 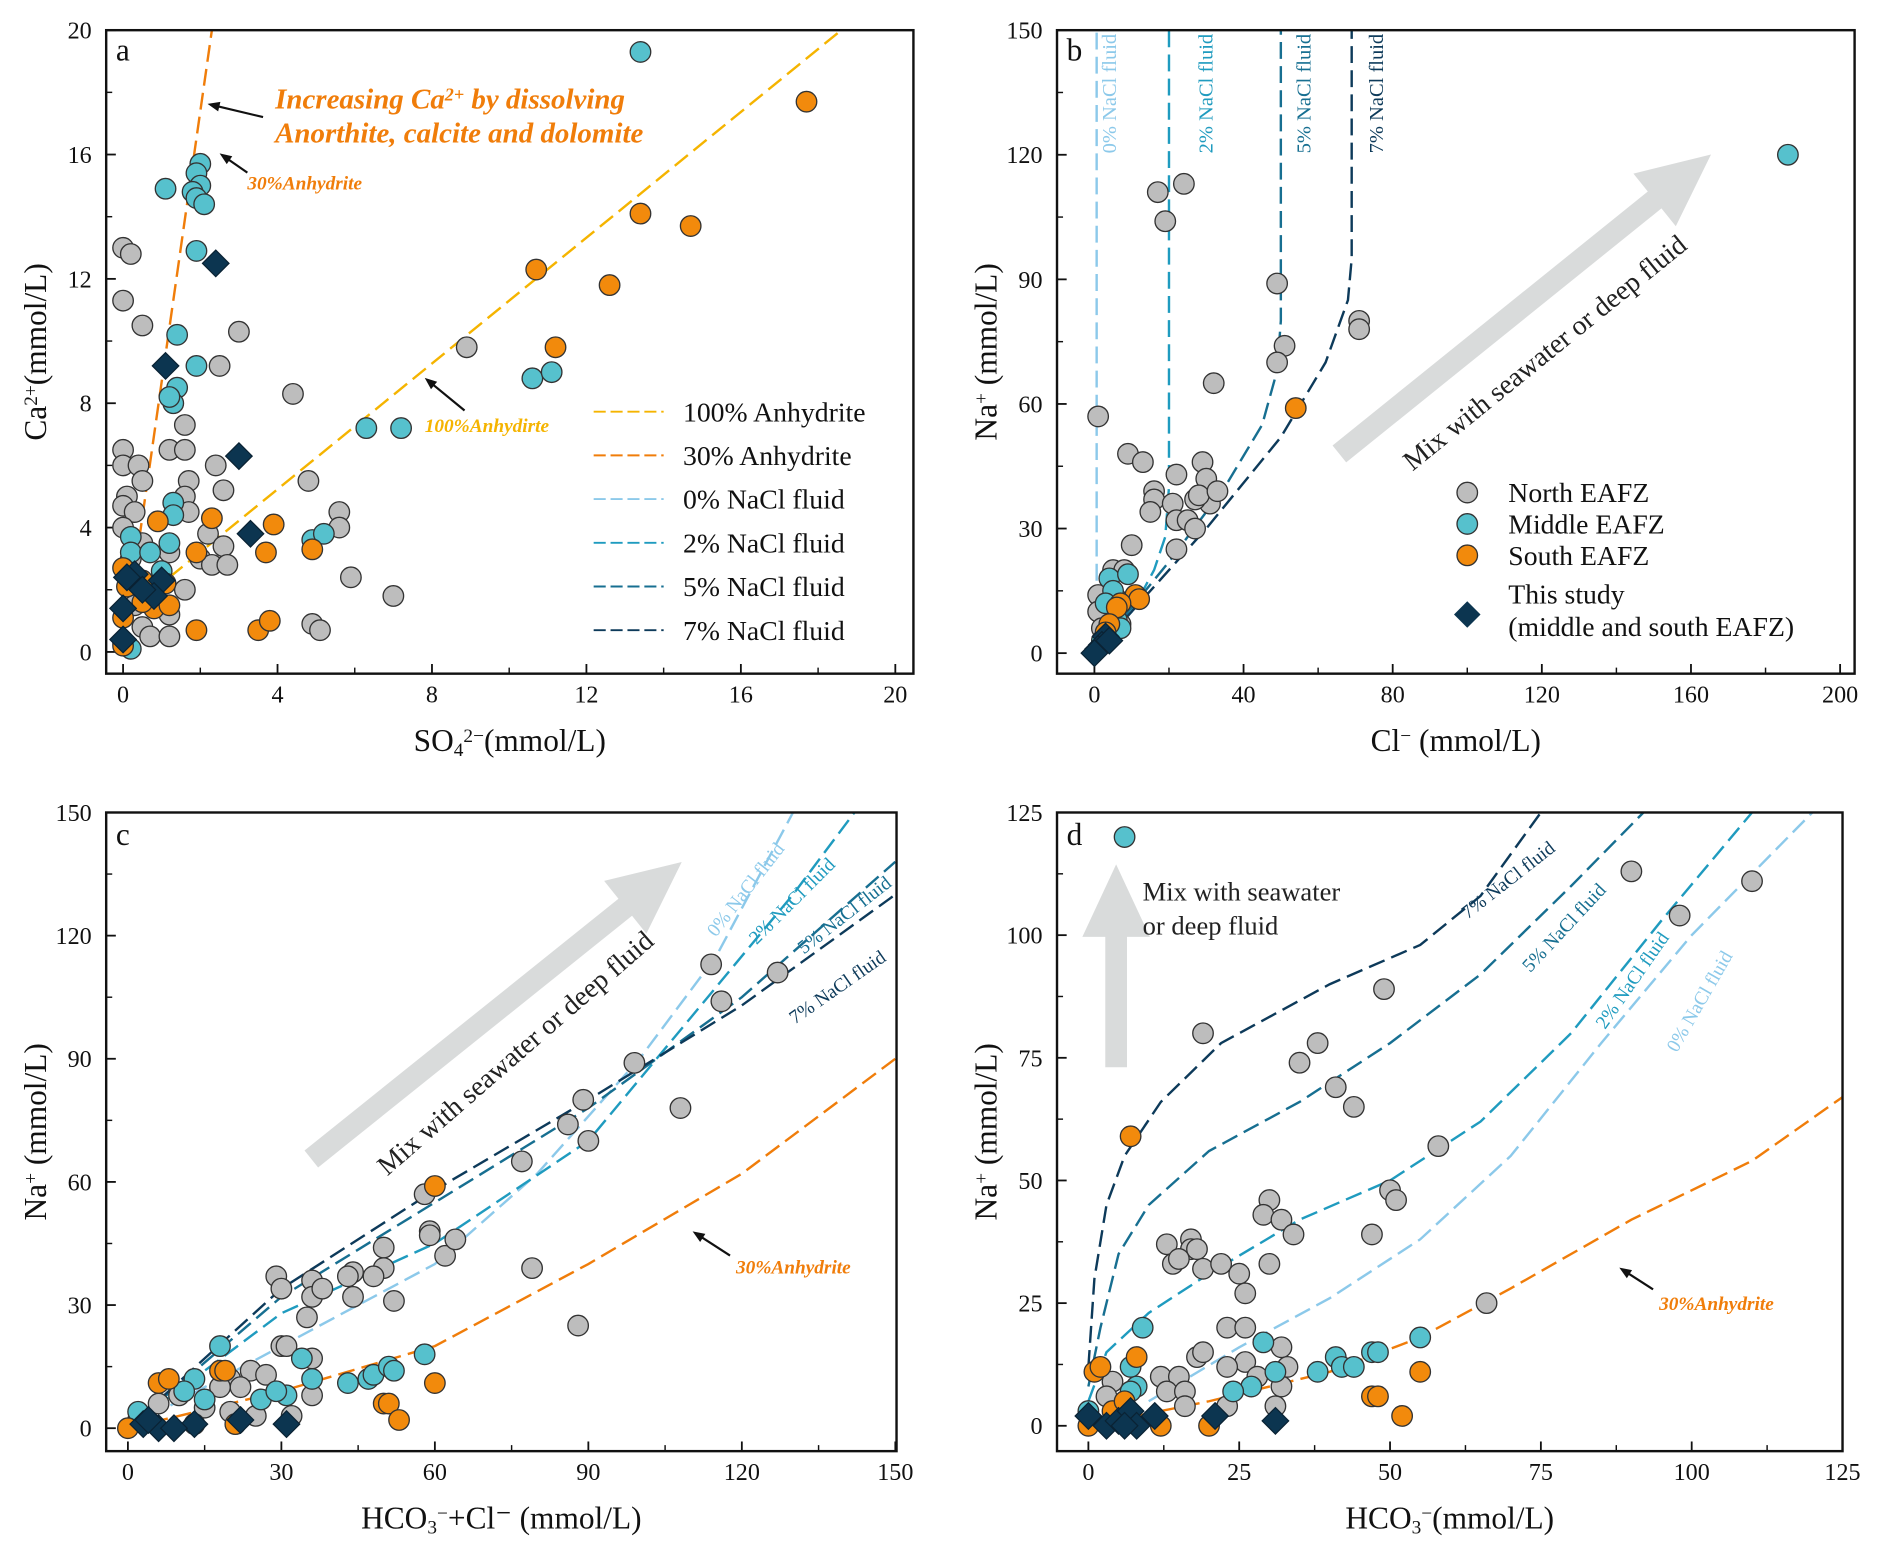 I want to click on legend-label: (middle and south EAFZ), so click(x=1651, y=627).